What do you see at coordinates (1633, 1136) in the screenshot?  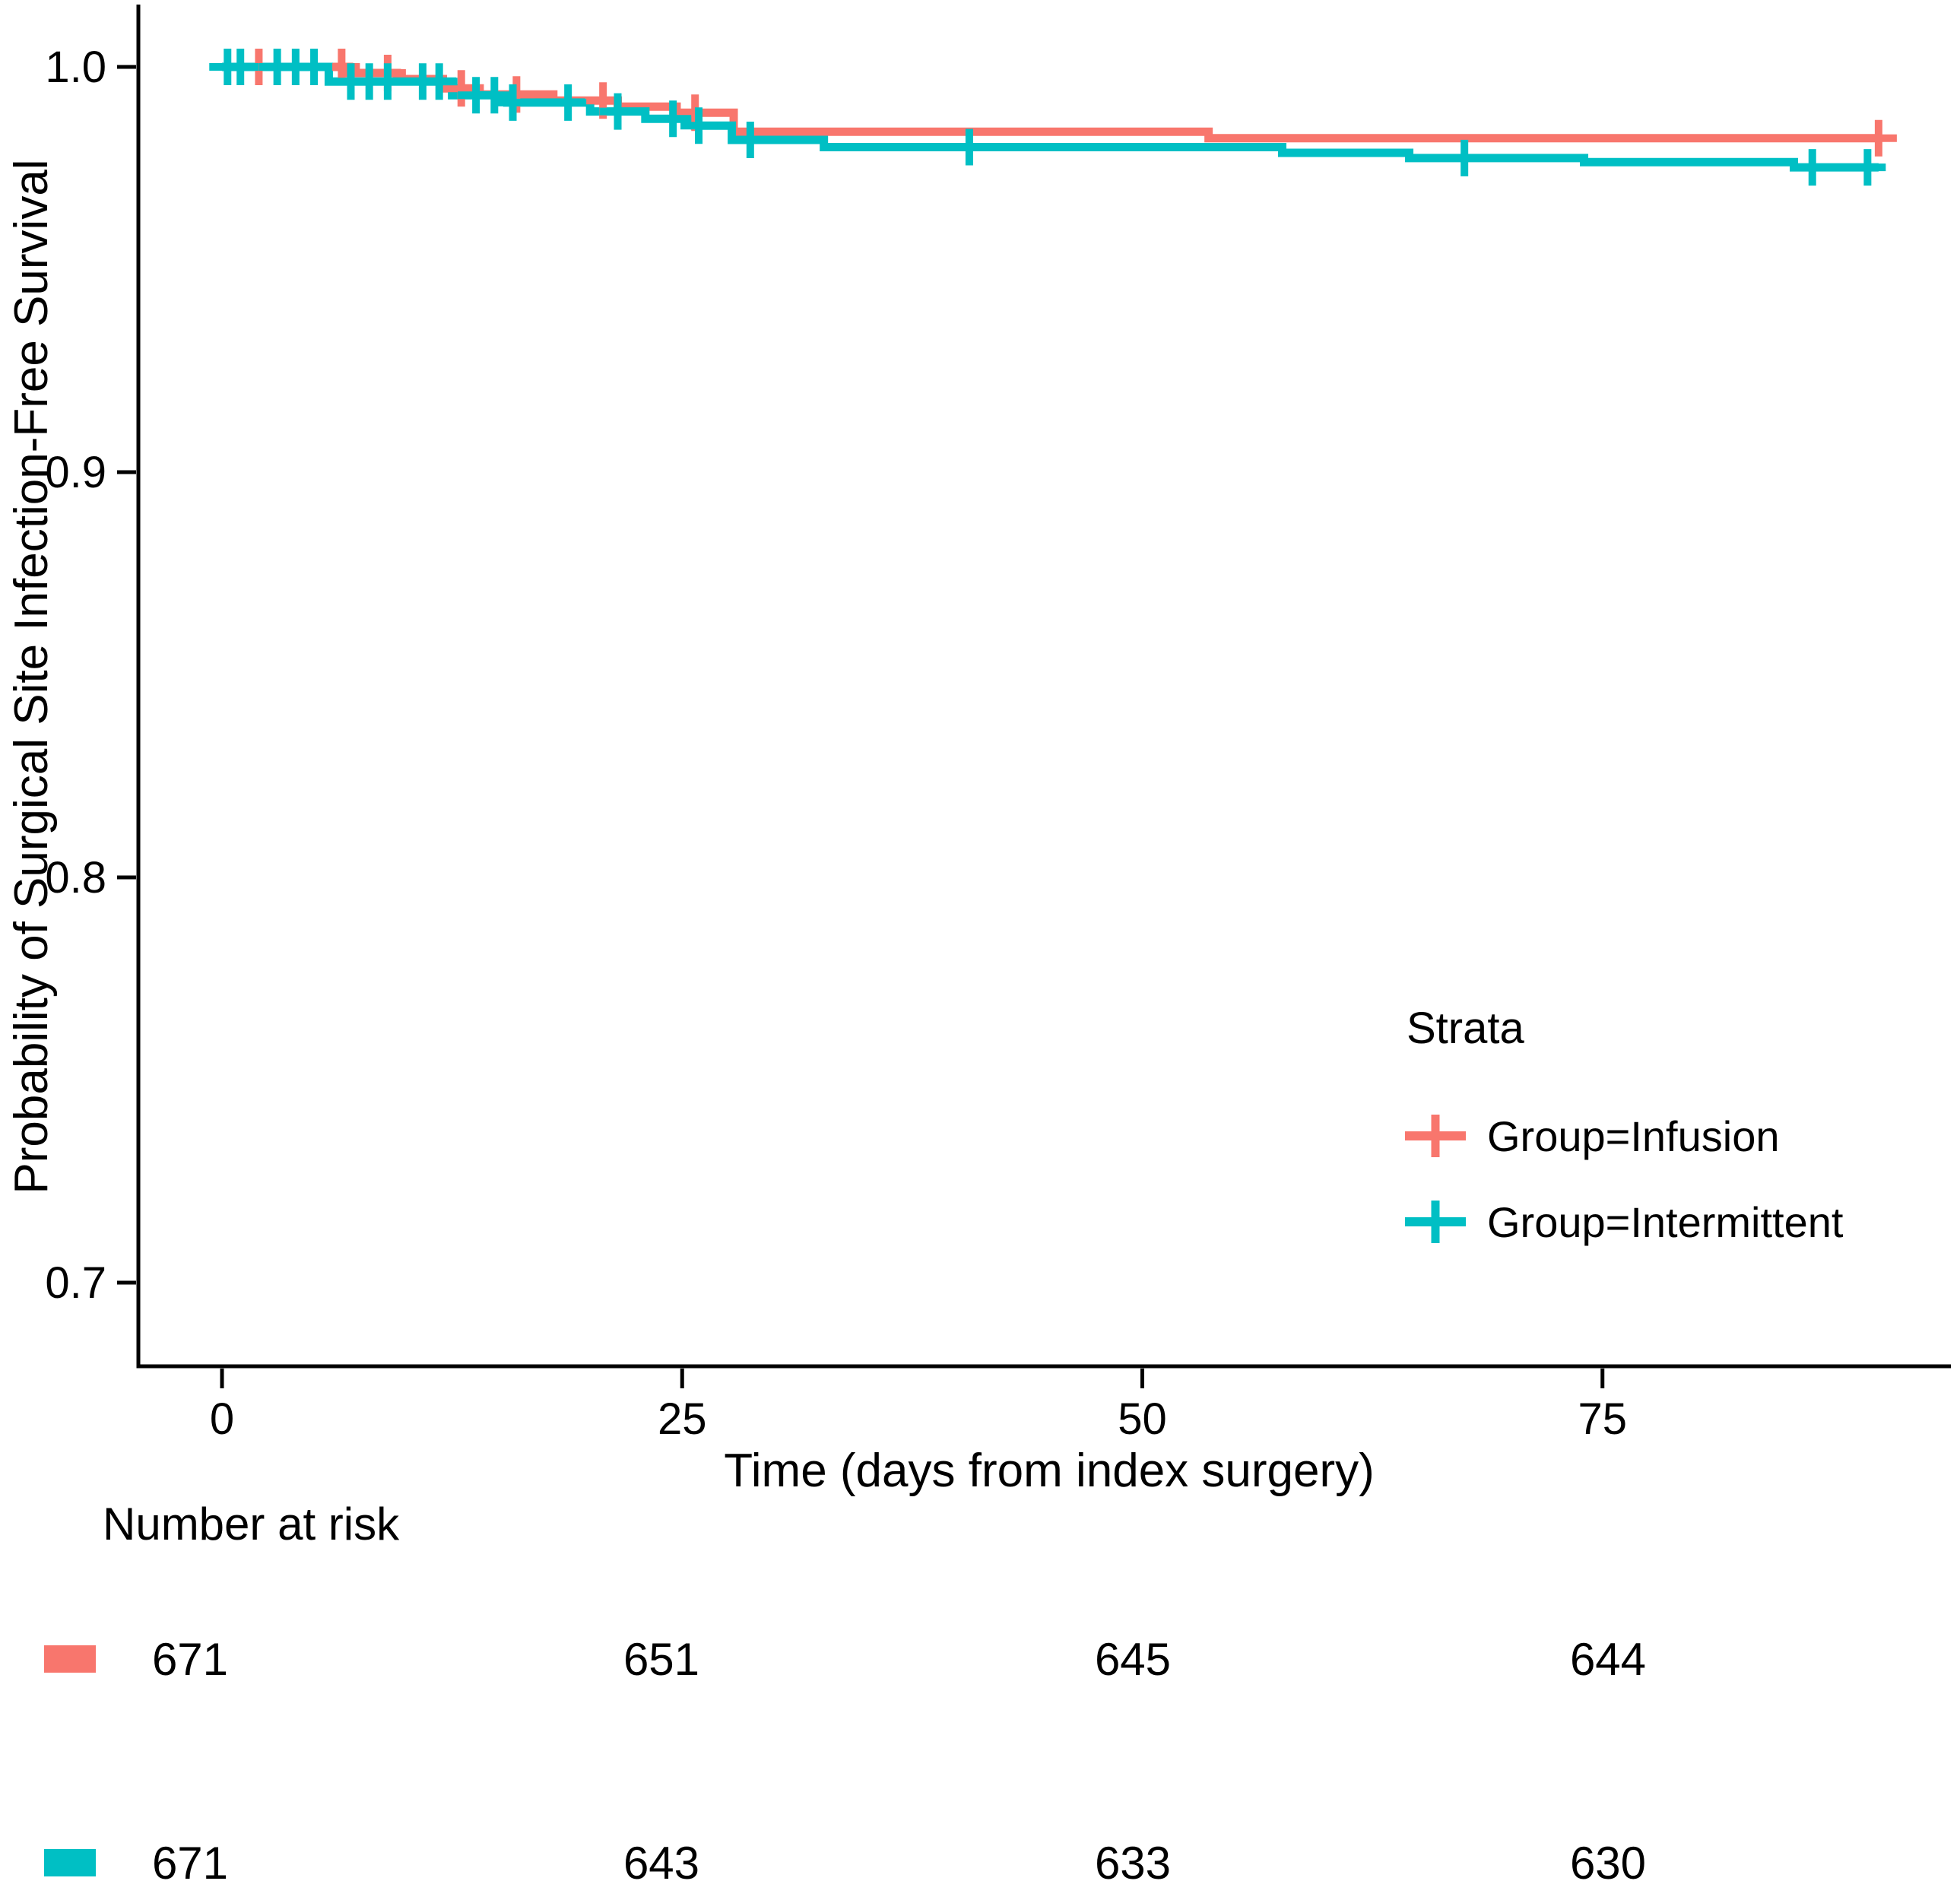 I see `legend-item-label: Group=Infusion` at bounding box center [1633, 1136].